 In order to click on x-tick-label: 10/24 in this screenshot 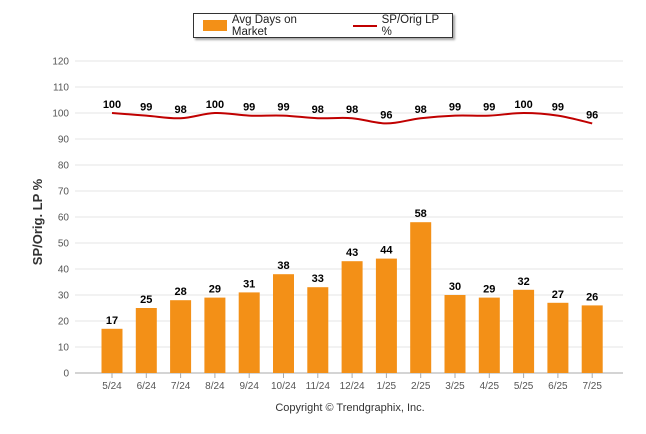, I will do `click(283, 386)`.